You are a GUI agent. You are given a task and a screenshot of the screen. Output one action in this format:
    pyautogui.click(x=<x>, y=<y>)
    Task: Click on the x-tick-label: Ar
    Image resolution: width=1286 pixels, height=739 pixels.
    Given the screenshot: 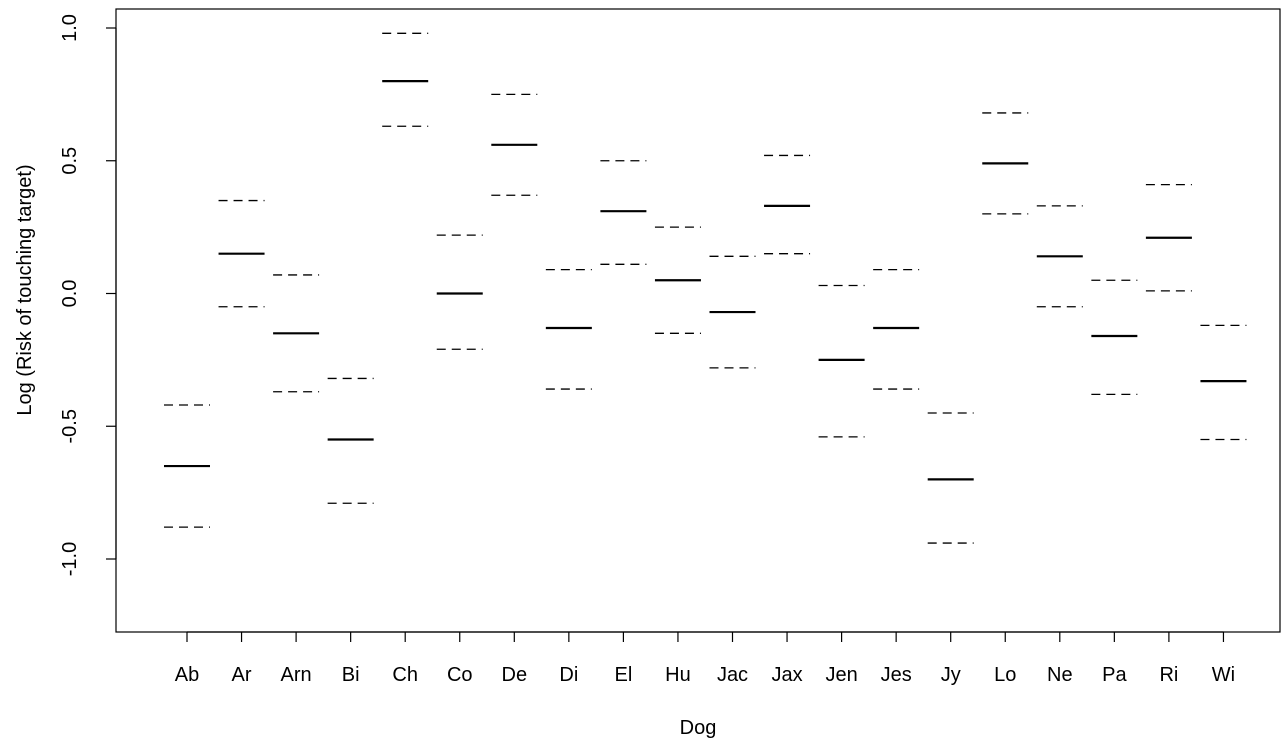 What is the action you would take?
    pyautogui.click(x=242, y=675)
    